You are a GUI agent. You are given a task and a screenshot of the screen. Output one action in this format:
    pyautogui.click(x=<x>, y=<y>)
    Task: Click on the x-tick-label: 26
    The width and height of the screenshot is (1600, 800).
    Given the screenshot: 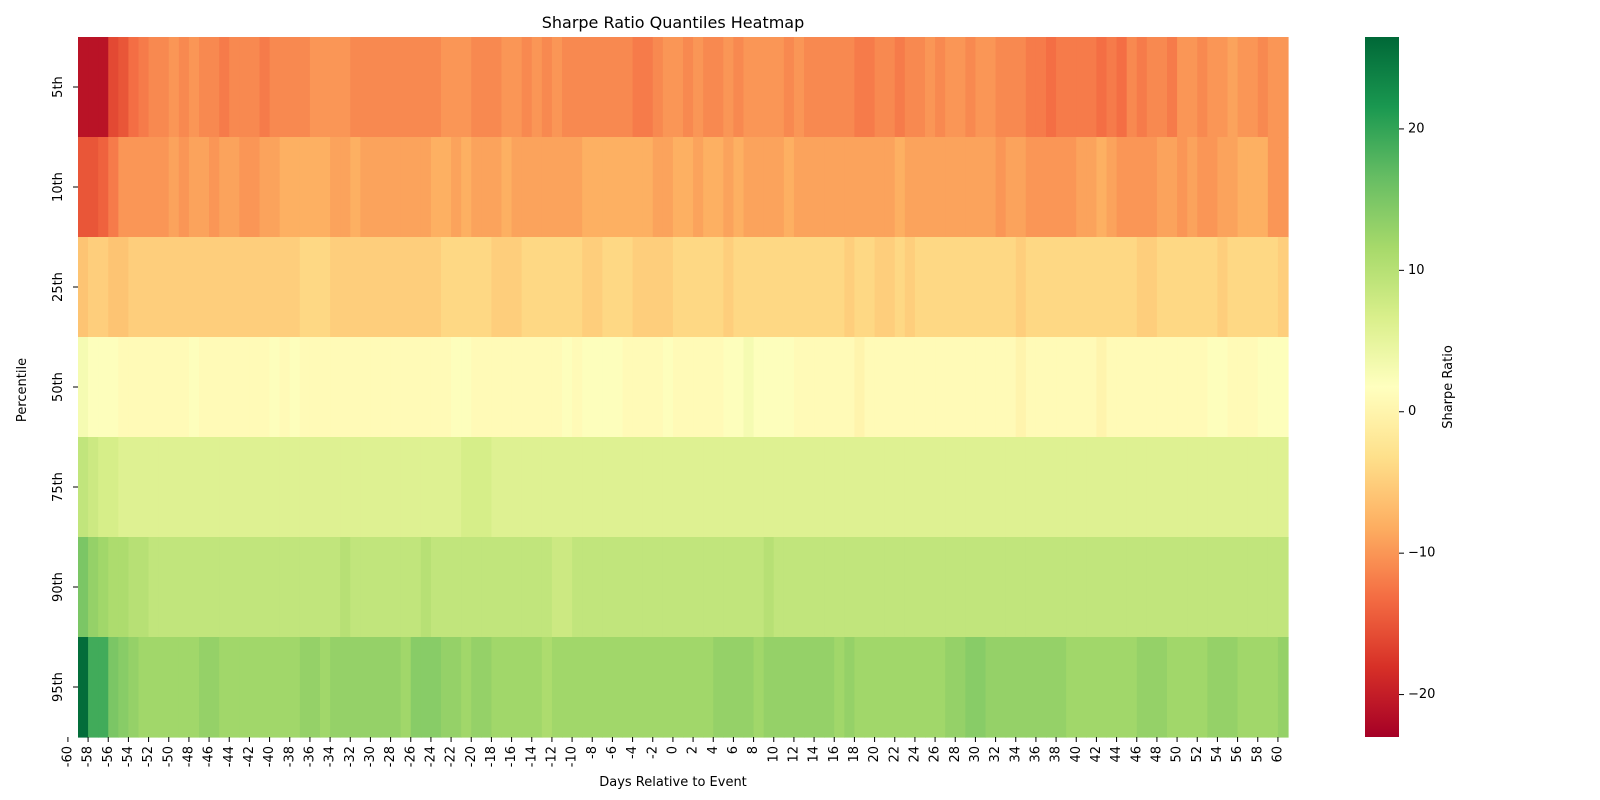 What is the action you would take?
    pyautogui.click(x=935, y=754)
    